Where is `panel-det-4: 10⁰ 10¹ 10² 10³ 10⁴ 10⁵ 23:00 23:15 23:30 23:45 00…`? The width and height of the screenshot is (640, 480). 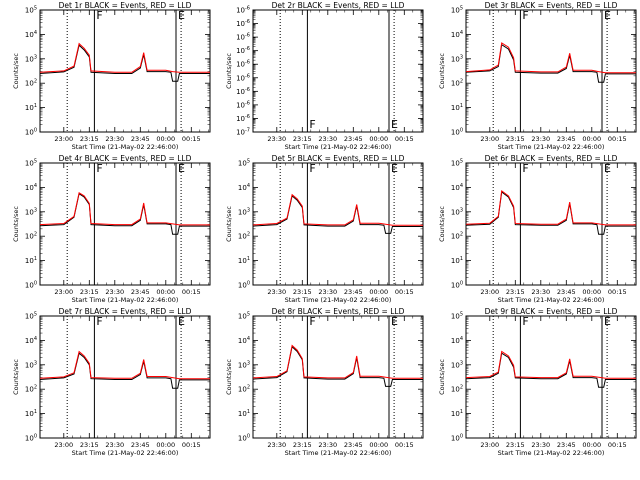 panel-det-4: 10⁰ 10¹ 10² 10³ 10⁴ 10⁵ 23:00 23:15 23:30 23:45 00… is located at coordinates (111, 229).